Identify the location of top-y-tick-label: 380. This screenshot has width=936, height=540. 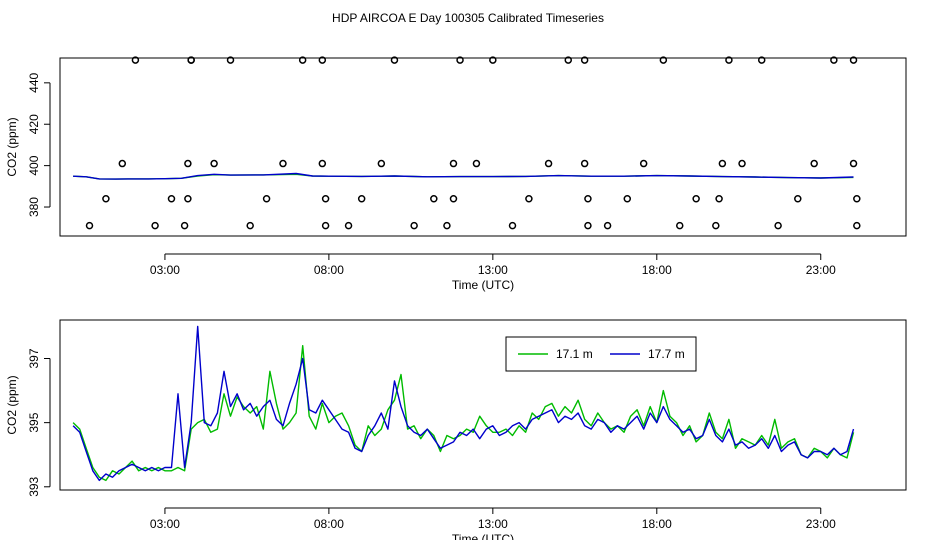
(34, 207).